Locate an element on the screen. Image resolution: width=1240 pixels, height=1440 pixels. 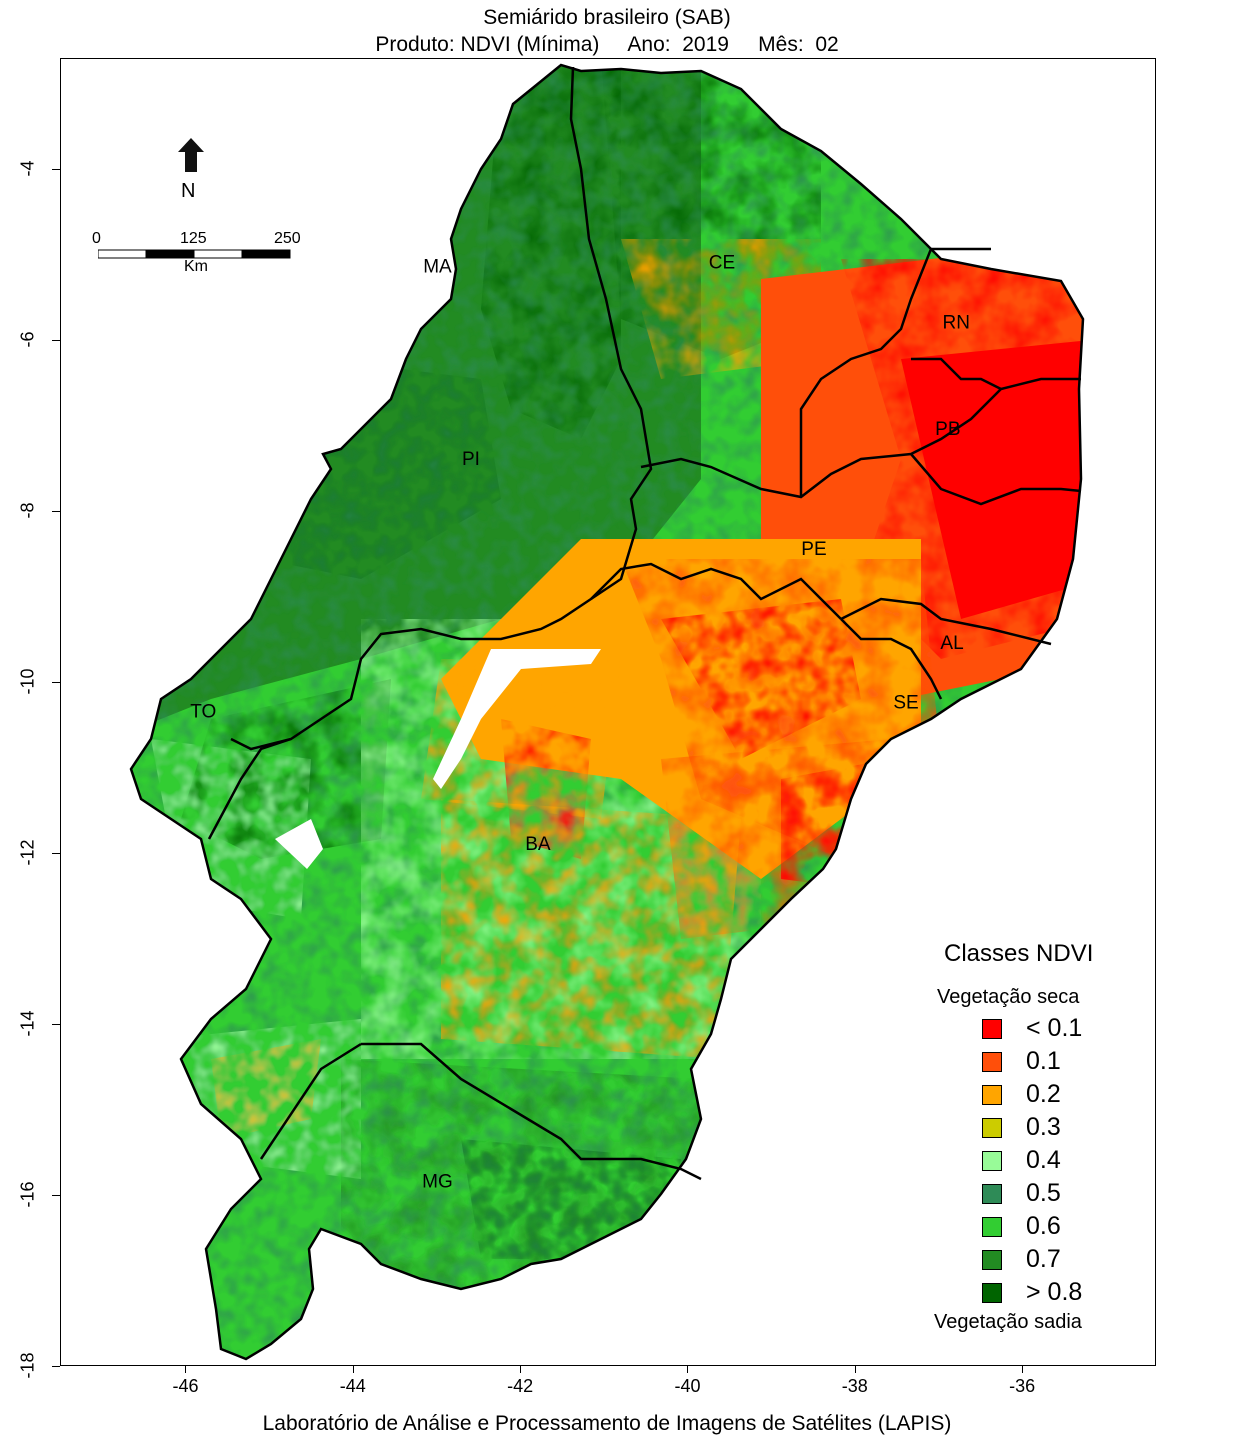
y-tick-label: -14 is located at coordinates (27, 1023).